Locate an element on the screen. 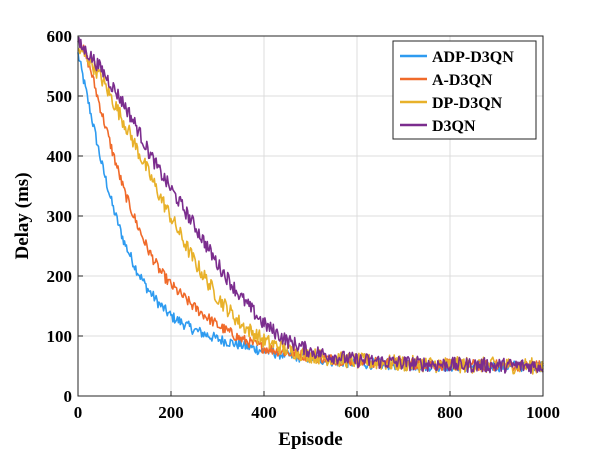 The image size is (600, 450). x-tick-label: 600 is located at coordinates (357, 412).